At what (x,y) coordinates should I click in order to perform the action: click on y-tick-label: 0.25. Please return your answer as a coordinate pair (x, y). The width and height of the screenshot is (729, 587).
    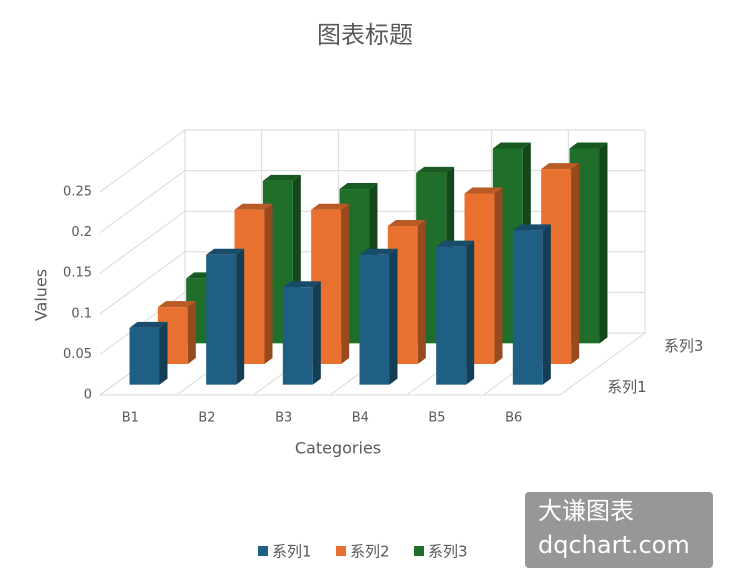
    Looking at the image, I should click on (77, 192).